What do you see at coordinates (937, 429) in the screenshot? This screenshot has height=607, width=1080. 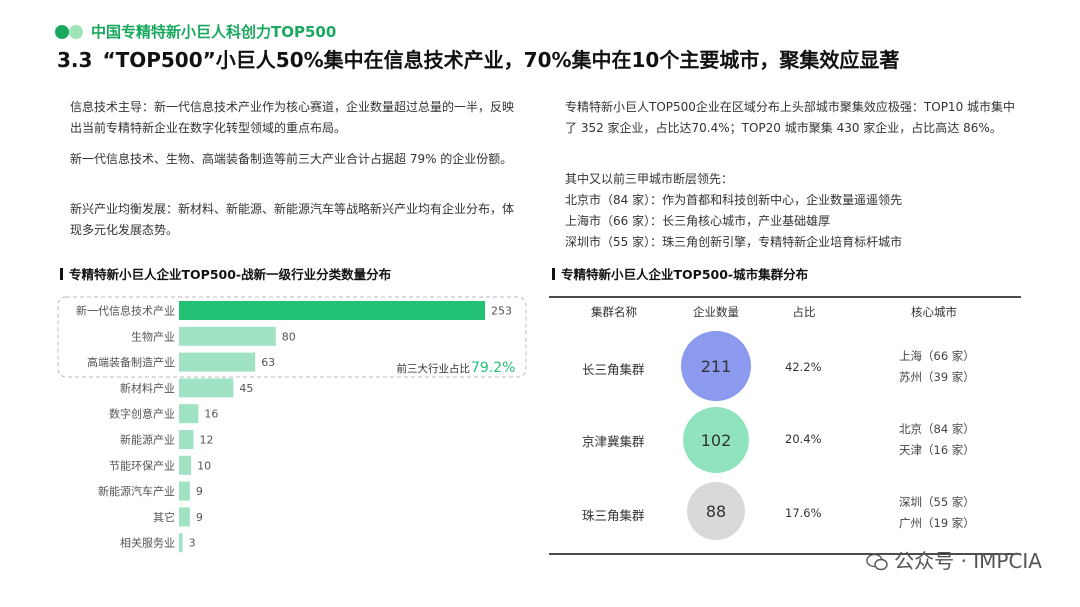 I see `core-city: 北京（84 家）` at bounding box center [937, 429].